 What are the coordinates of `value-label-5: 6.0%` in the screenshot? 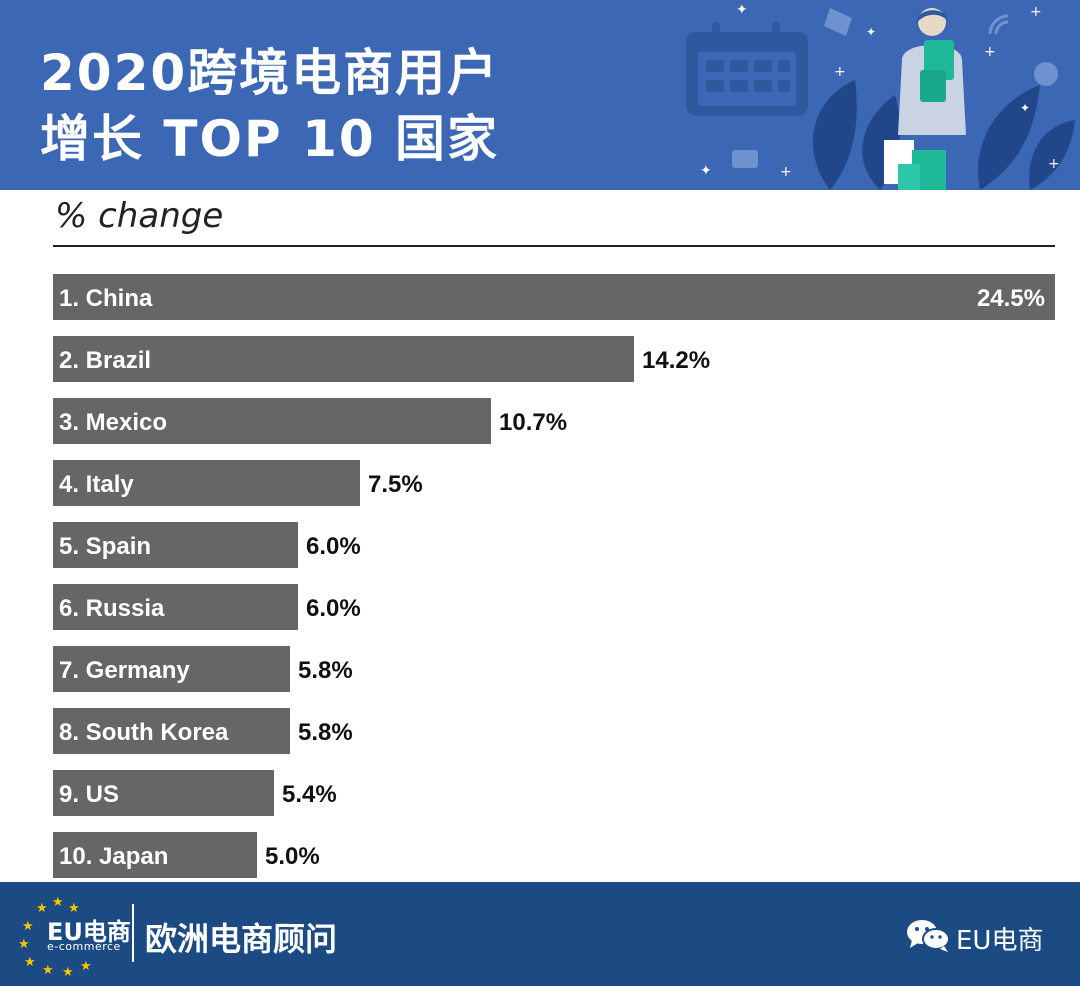 It's located at (333, 546).